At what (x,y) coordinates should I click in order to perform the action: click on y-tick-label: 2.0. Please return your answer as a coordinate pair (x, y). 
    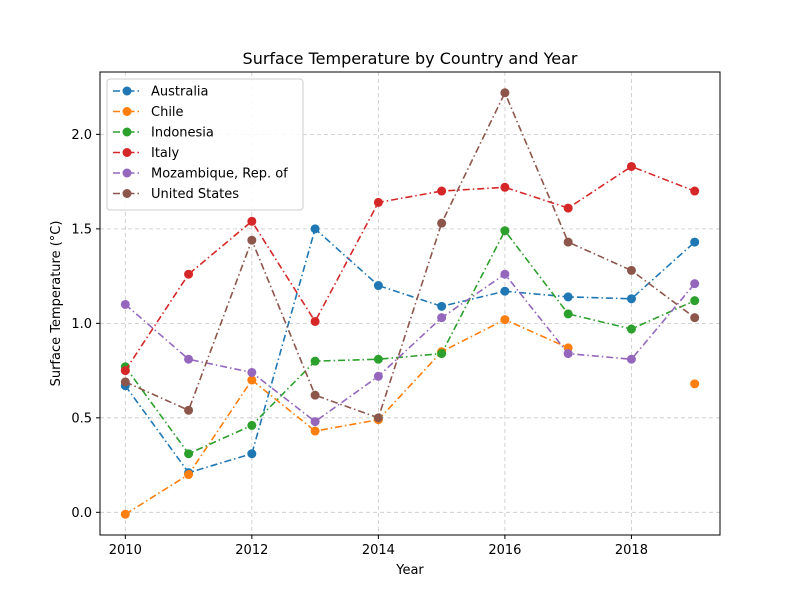
    Looking at the image, I should click on (81, 135).